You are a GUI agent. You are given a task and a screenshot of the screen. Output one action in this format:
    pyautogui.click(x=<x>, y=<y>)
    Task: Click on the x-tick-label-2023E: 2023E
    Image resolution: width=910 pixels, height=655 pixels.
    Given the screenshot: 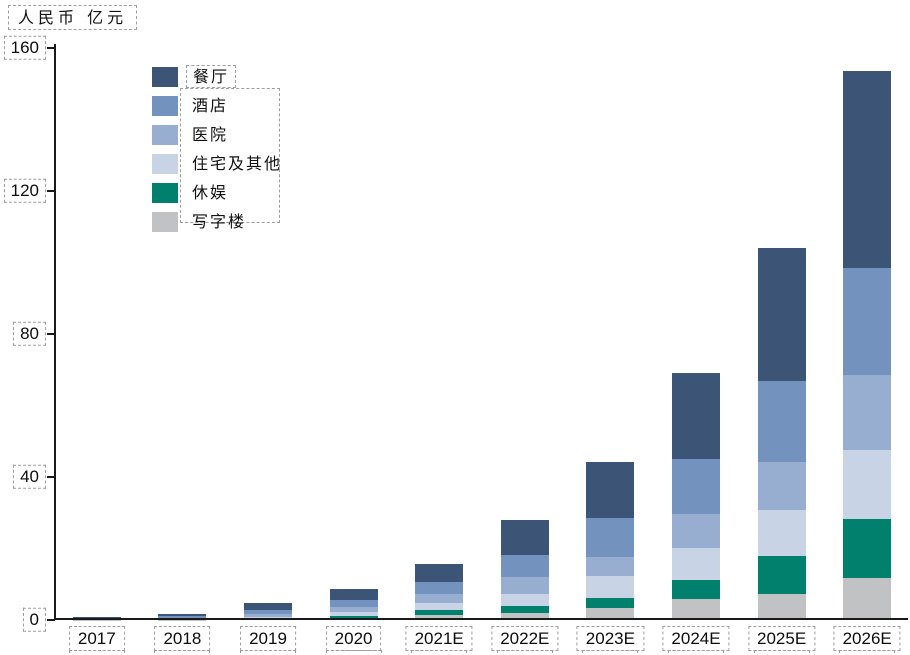 What is the action you would take?
    pyautogui.click(x=610, y=639)
    